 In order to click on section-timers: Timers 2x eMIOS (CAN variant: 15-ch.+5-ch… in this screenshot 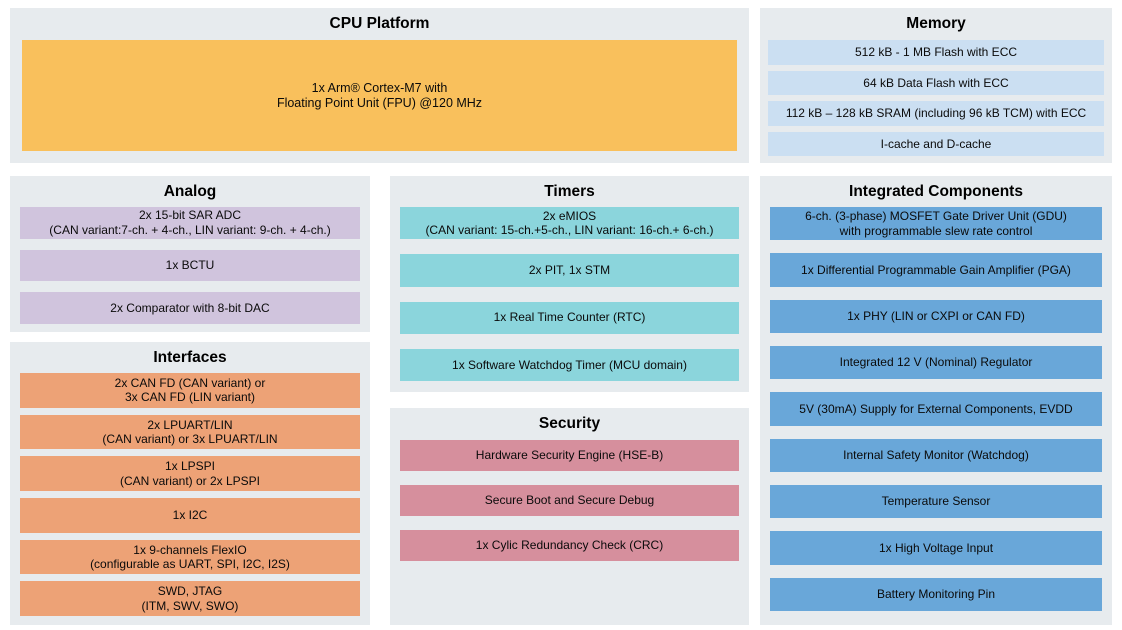, I will do `click(569, 284)`.